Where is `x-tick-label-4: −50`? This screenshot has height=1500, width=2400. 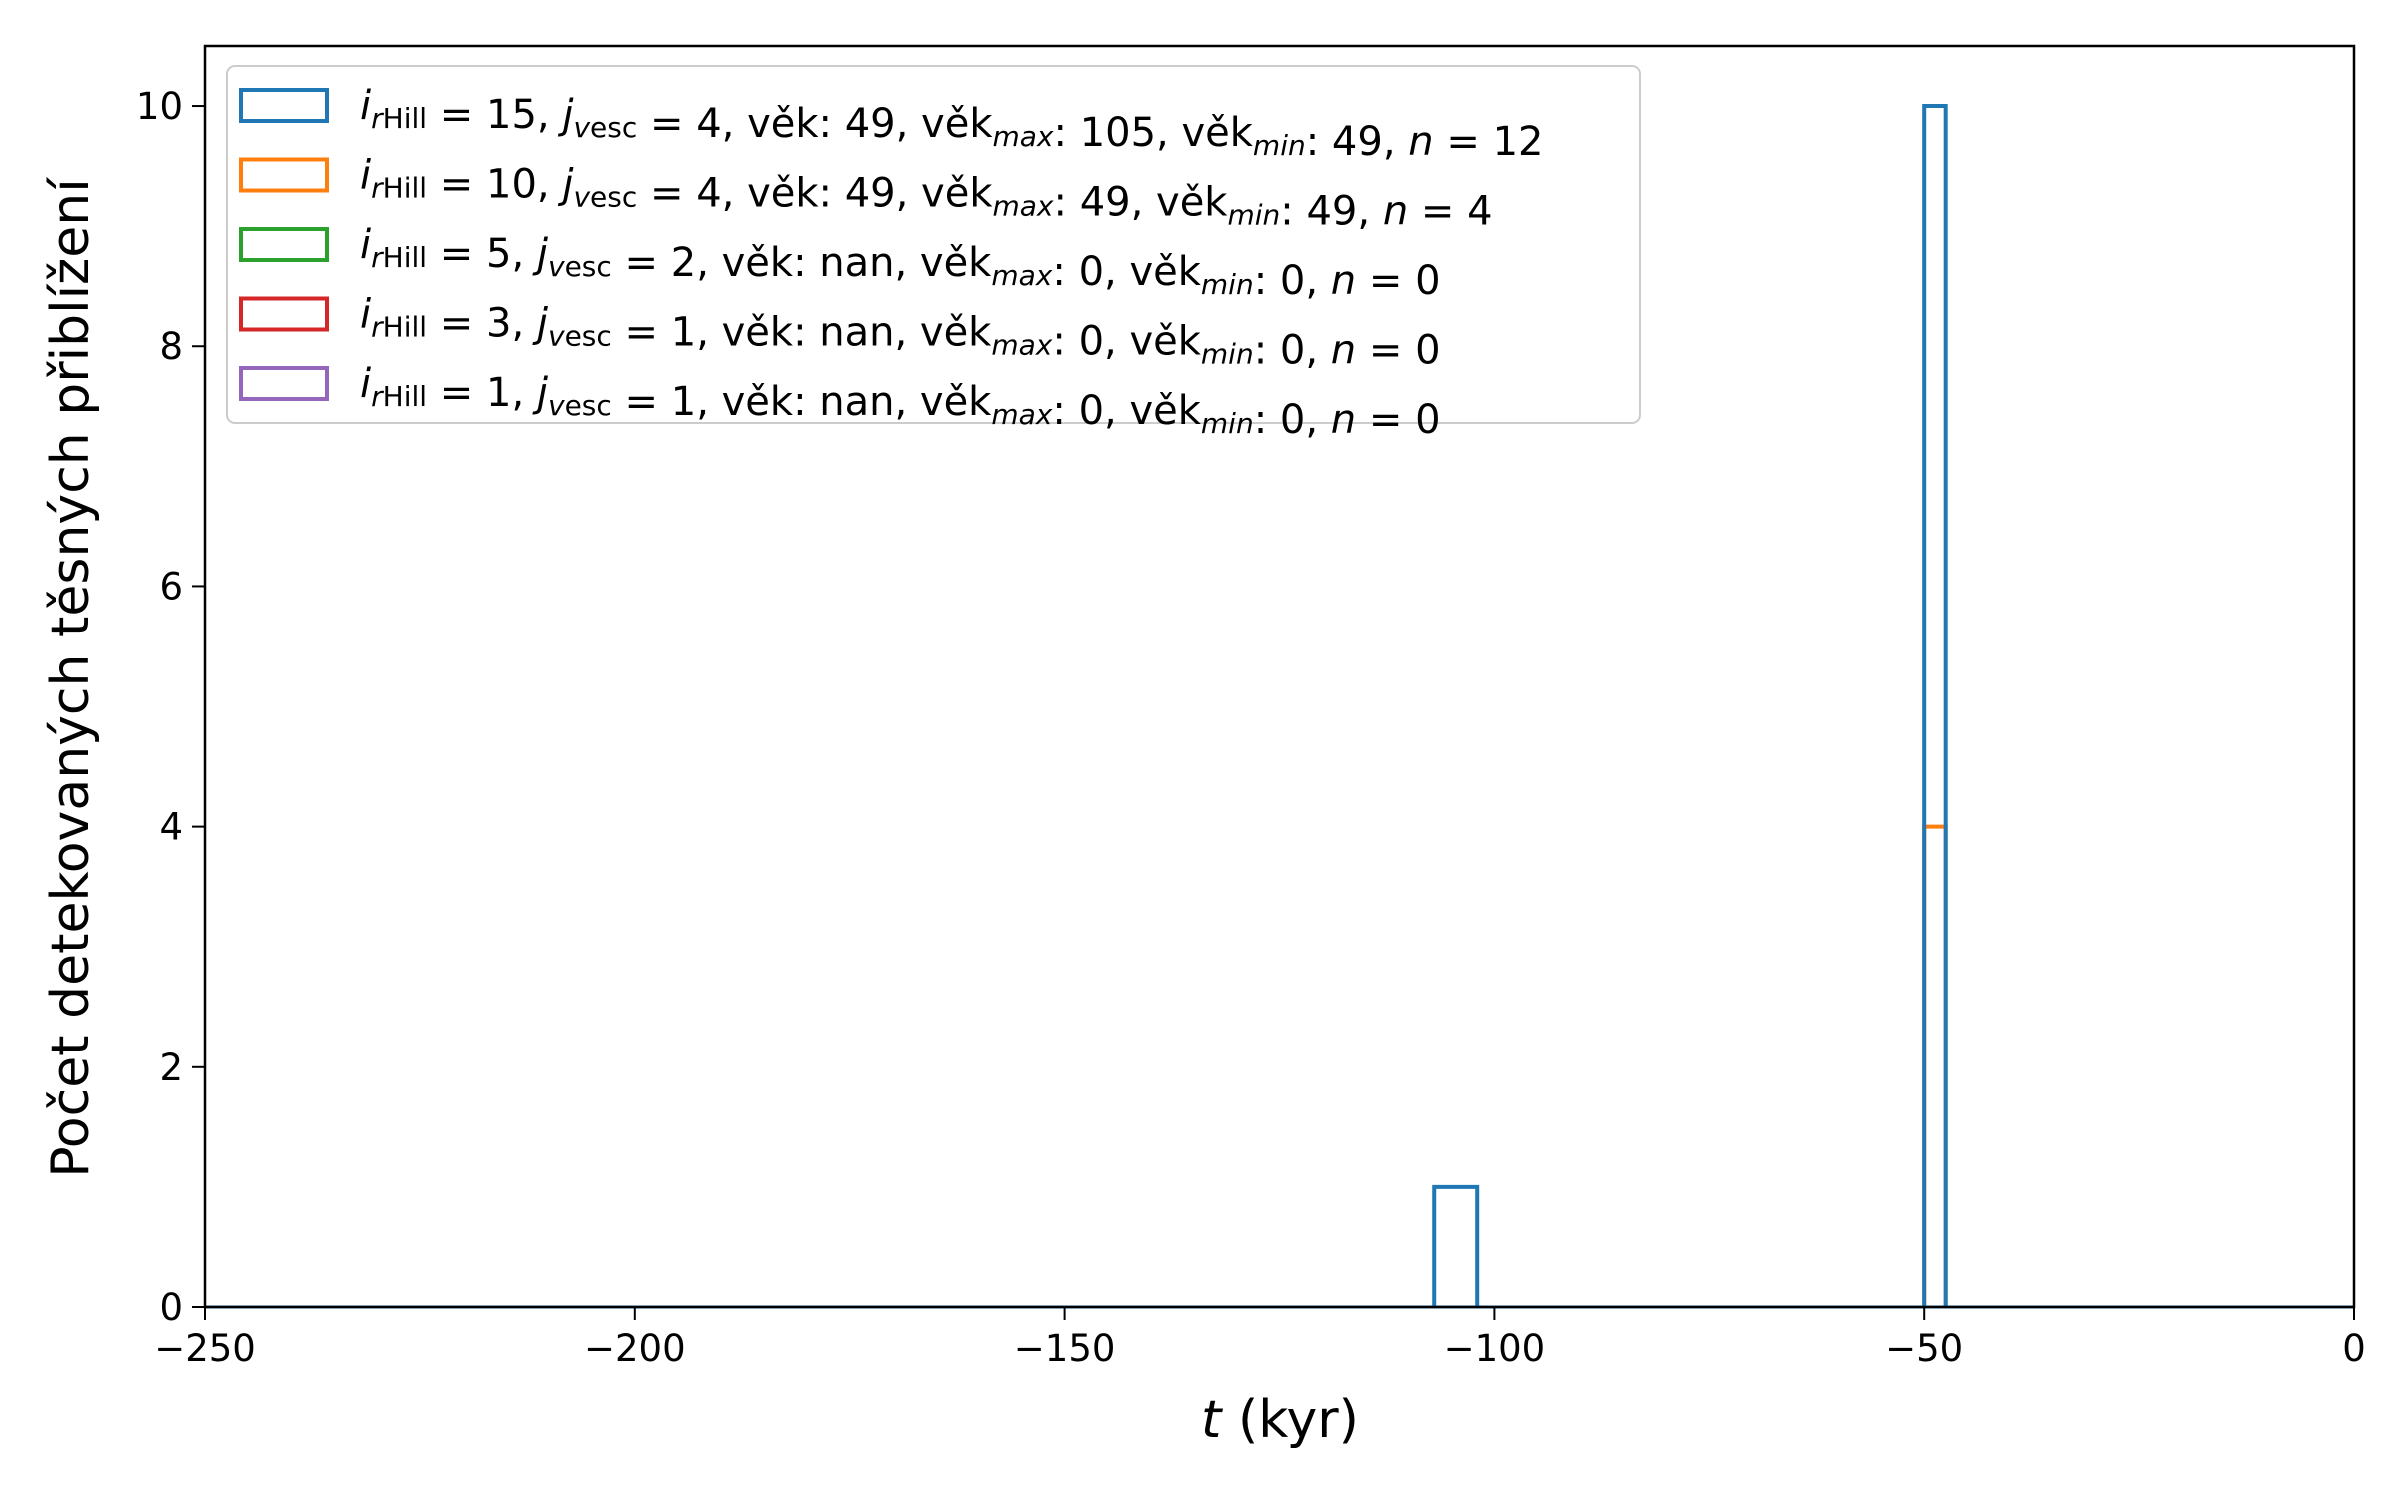
x-tick-label-4: −50 is located at coordinates (1924, 1348).